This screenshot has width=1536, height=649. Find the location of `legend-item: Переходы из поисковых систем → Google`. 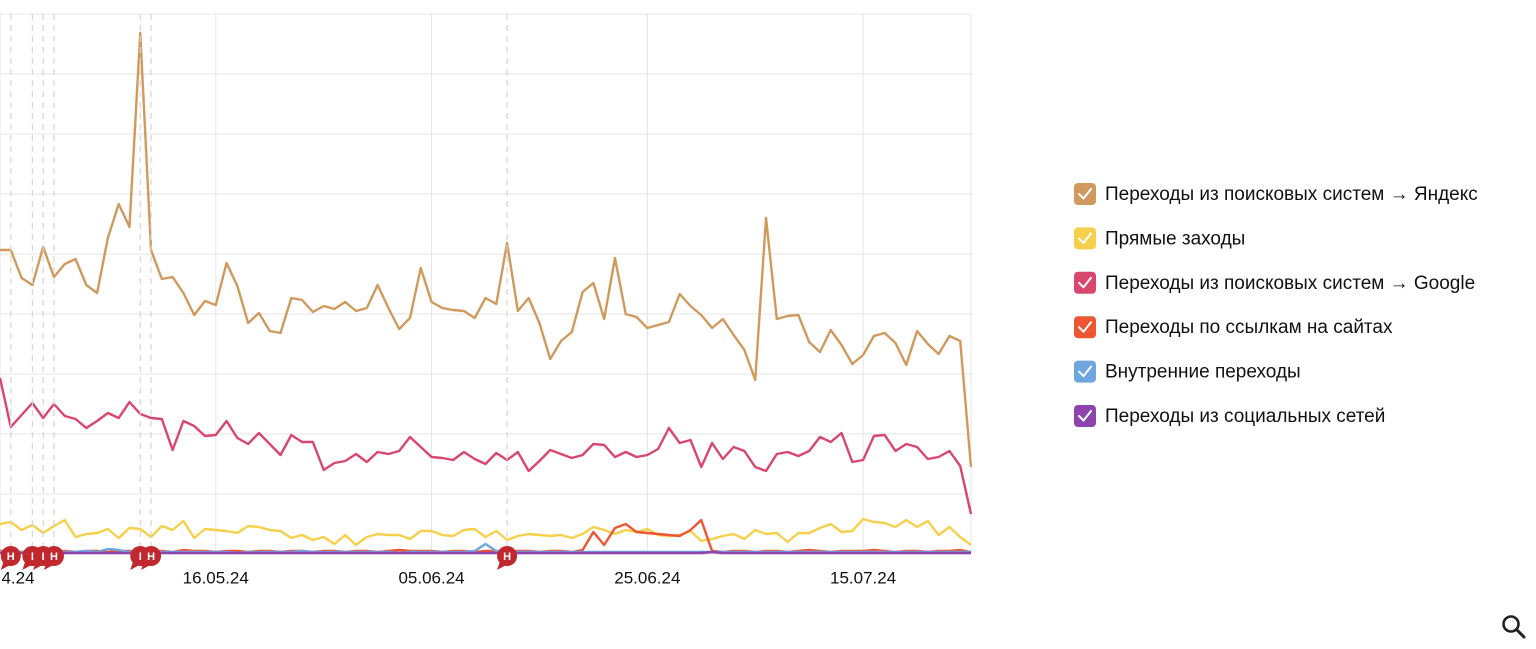

legend-item: Переходы из поисковых систем → Google is located at coordinates (1274, 282).